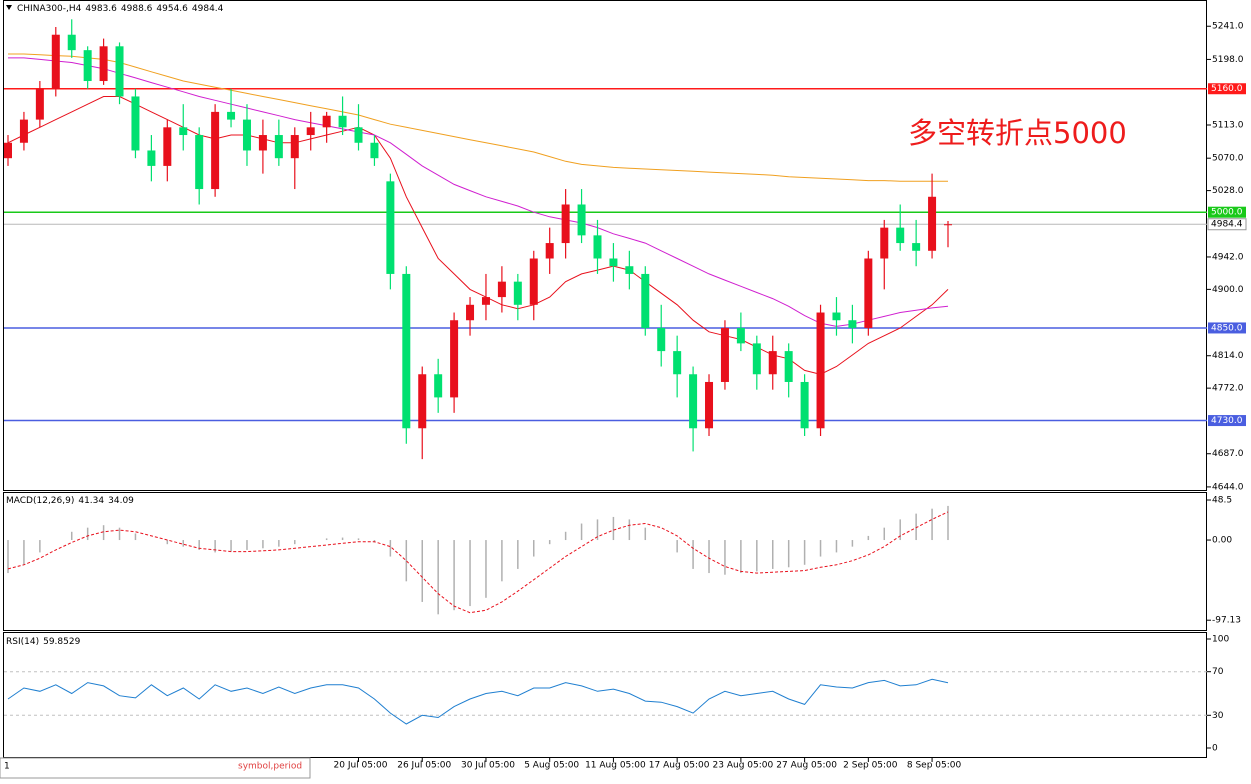 This screenshot has width=1251, height=784. I want to click on symbol: CHINA300-,H4, so click(49, 9).